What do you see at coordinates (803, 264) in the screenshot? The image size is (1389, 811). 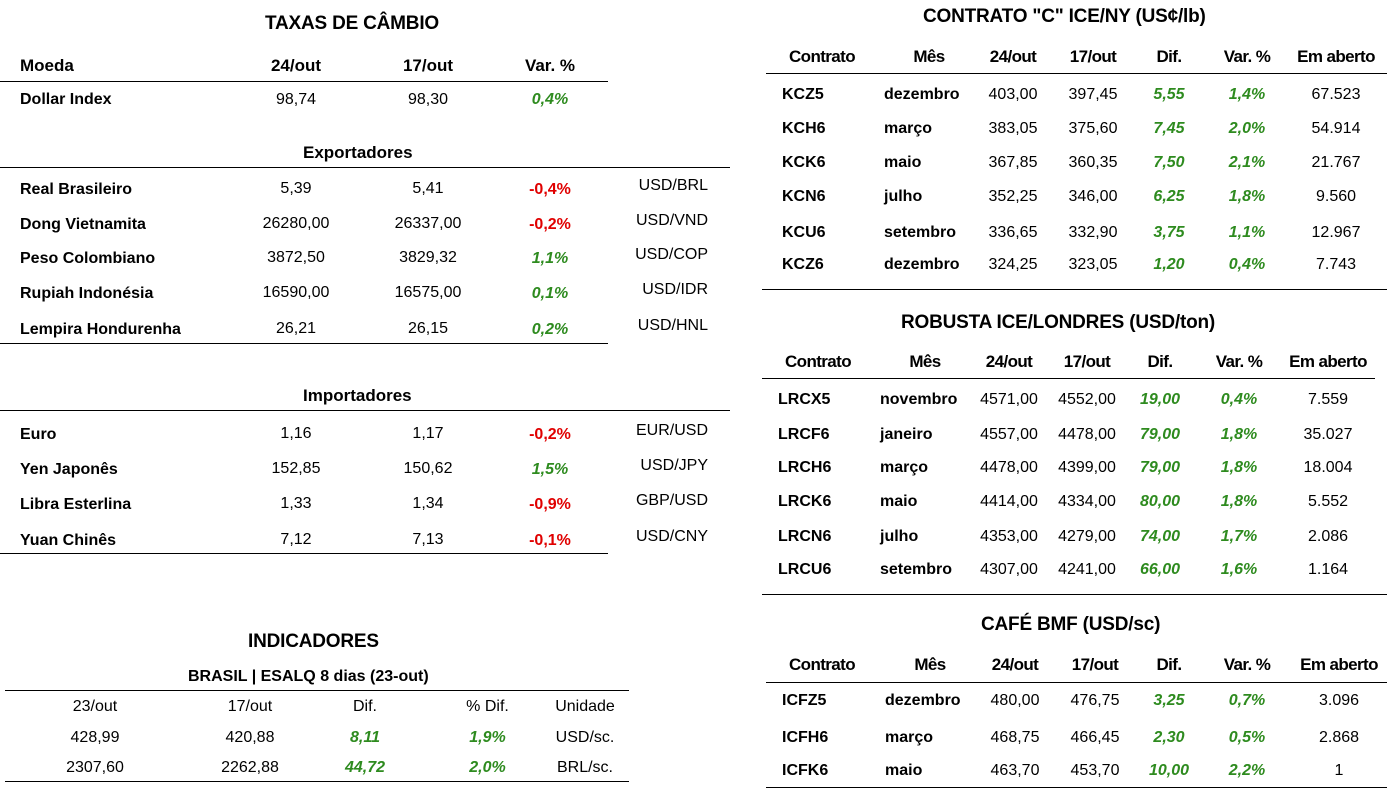 I see `ice_ny-contract-code: KCZ6` at bounding box center [803, 264].